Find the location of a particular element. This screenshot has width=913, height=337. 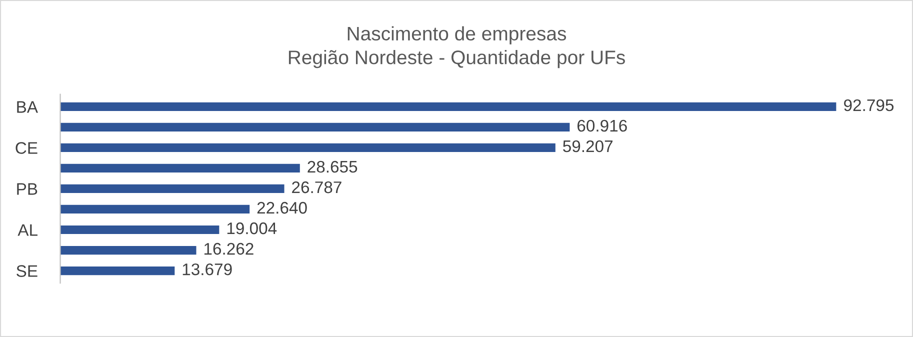

data-label: 60.916 is located at coordinates (602, 126).